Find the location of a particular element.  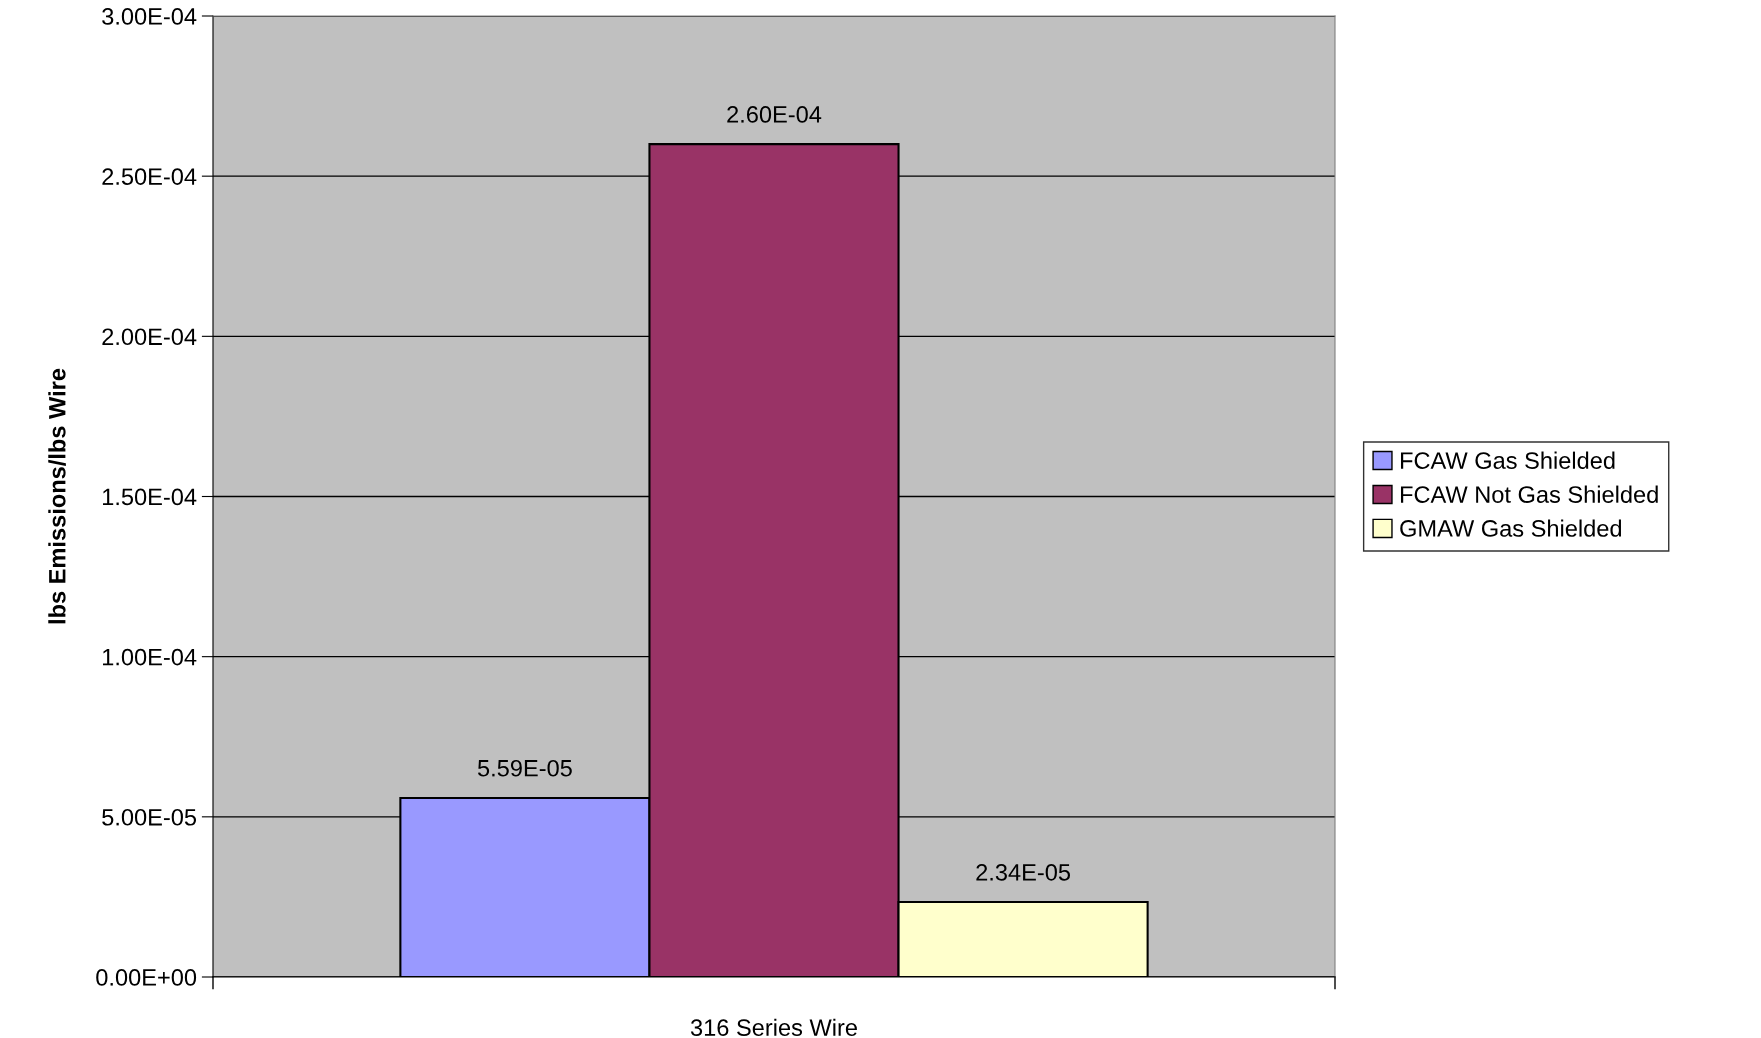

legend-label: GMAW Gas Shielded is located at coordinates (1511, 528).